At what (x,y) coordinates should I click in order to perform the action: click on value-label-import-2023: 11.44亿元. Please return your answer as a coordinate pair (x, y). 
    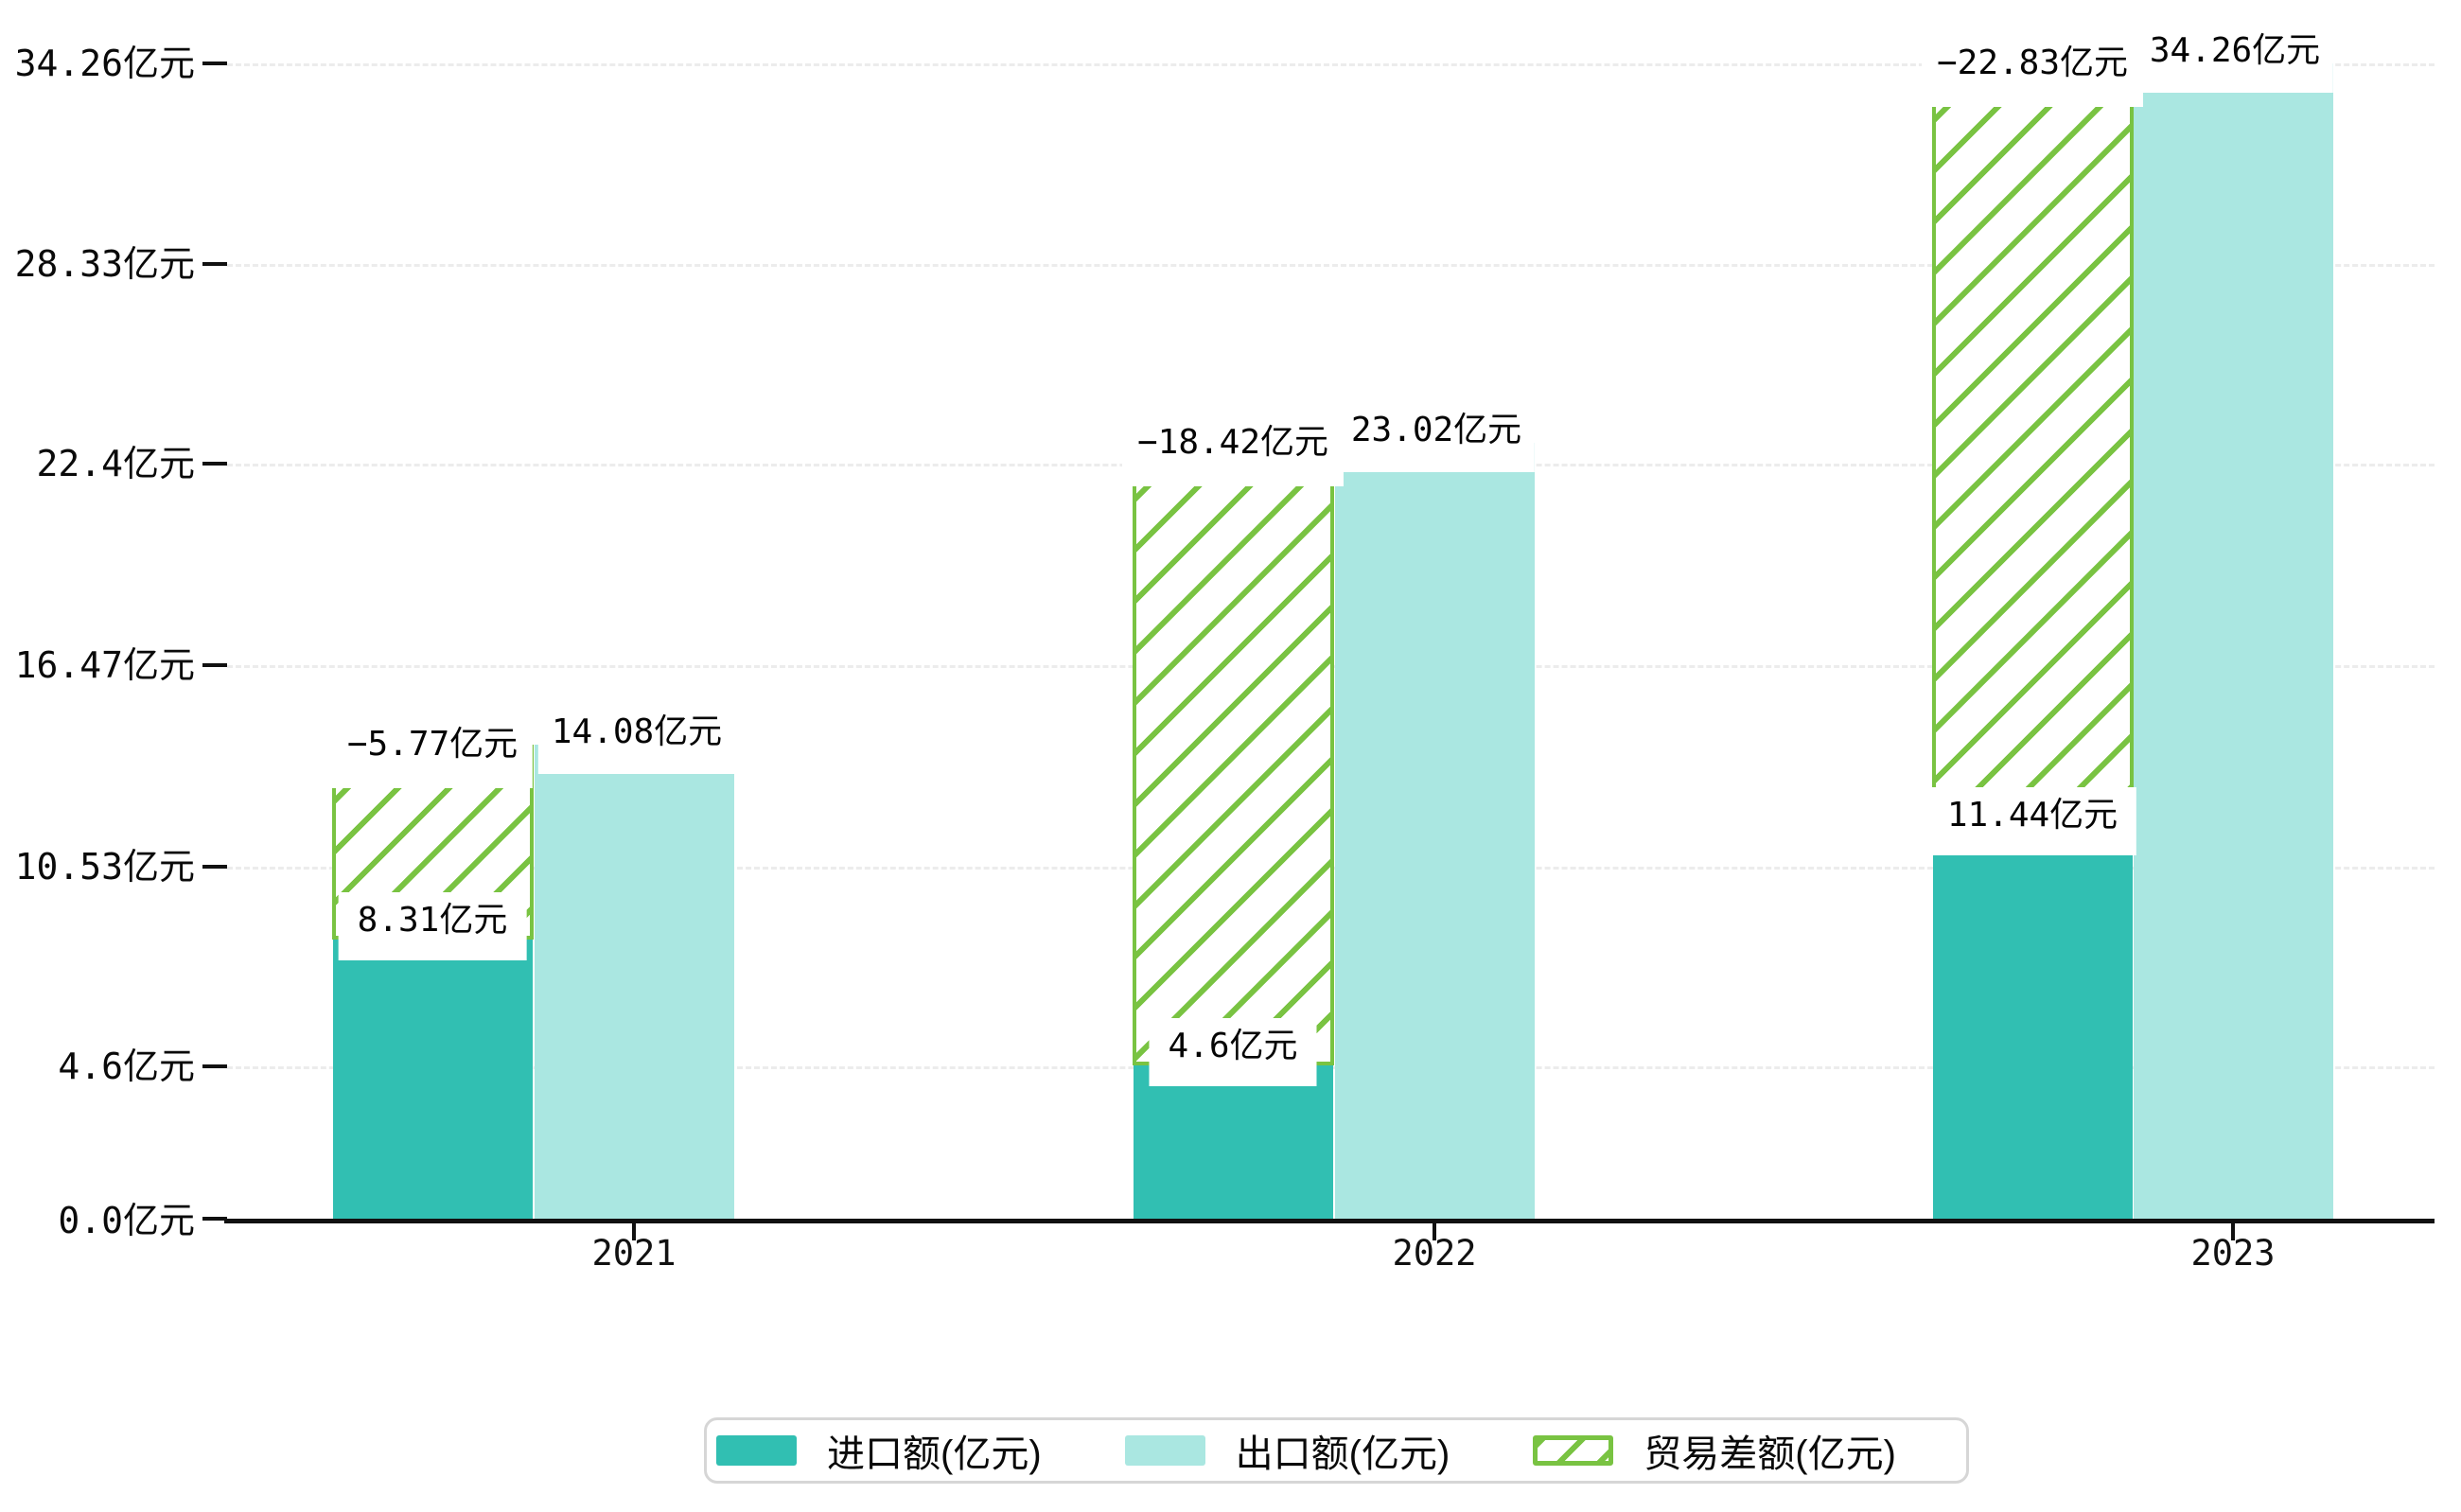
    Looking at the image, I should click on (2032, 821).